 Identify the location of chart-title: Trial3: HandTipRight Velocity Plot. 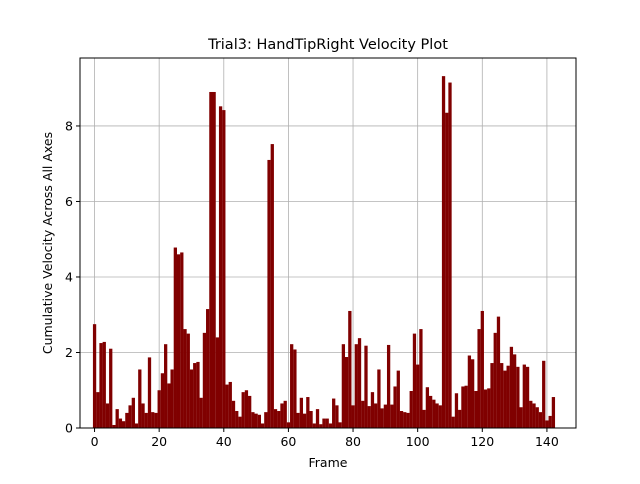
(327, 45).